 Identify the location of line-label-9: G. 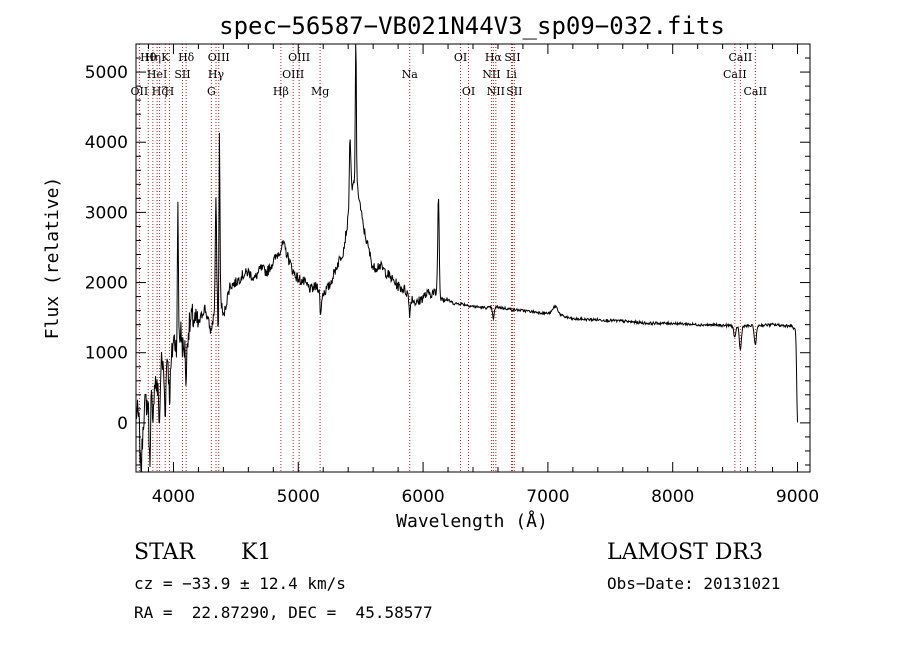
(211, 91).